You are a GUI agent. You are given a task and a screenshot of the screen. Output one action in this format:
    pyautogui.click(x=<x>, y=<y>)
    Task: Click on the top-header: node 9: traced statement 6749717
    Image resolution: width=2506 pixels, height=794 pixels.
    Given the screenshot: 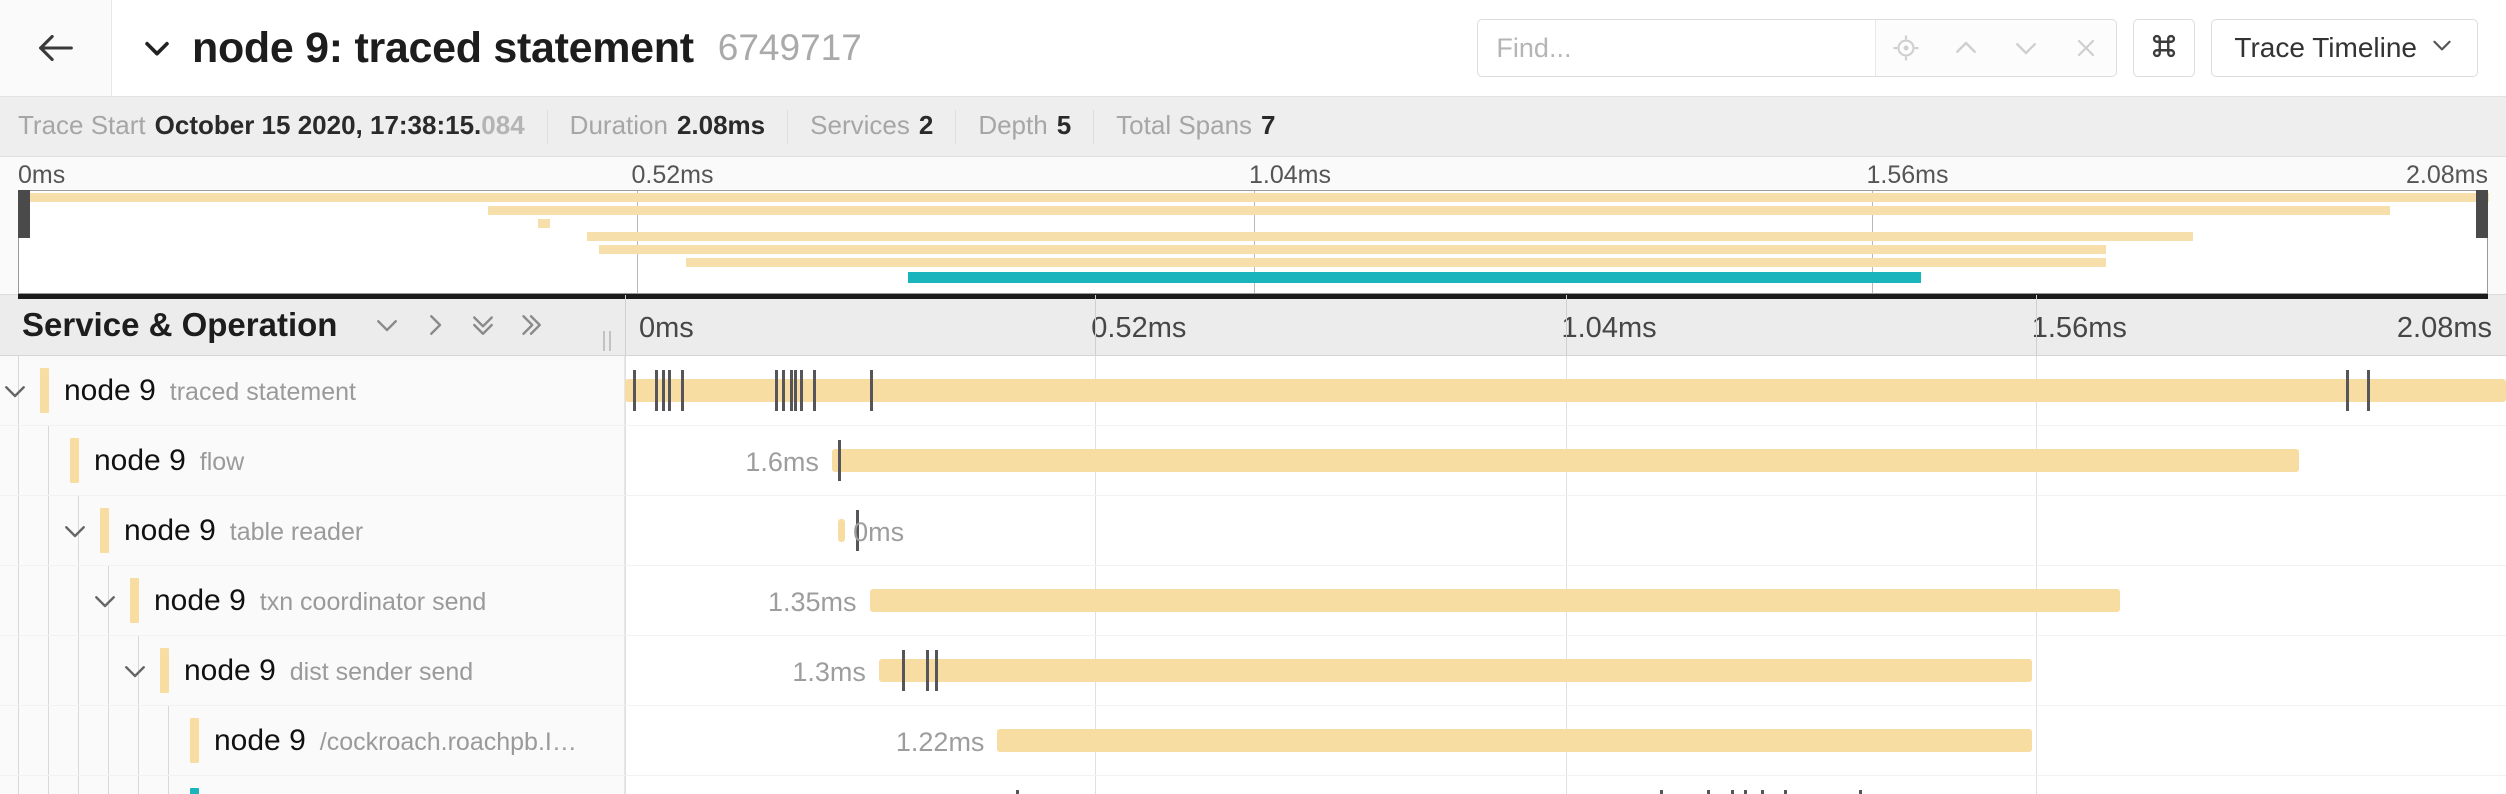 What is the action you would take?
    pyautogui.click(x=1253, y=48)
    